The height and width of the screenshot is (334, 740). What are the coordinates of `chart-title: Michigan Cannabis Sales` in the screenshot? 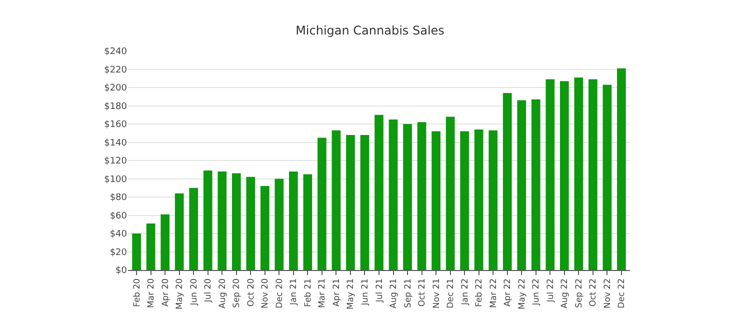 It's located at (370, 30).